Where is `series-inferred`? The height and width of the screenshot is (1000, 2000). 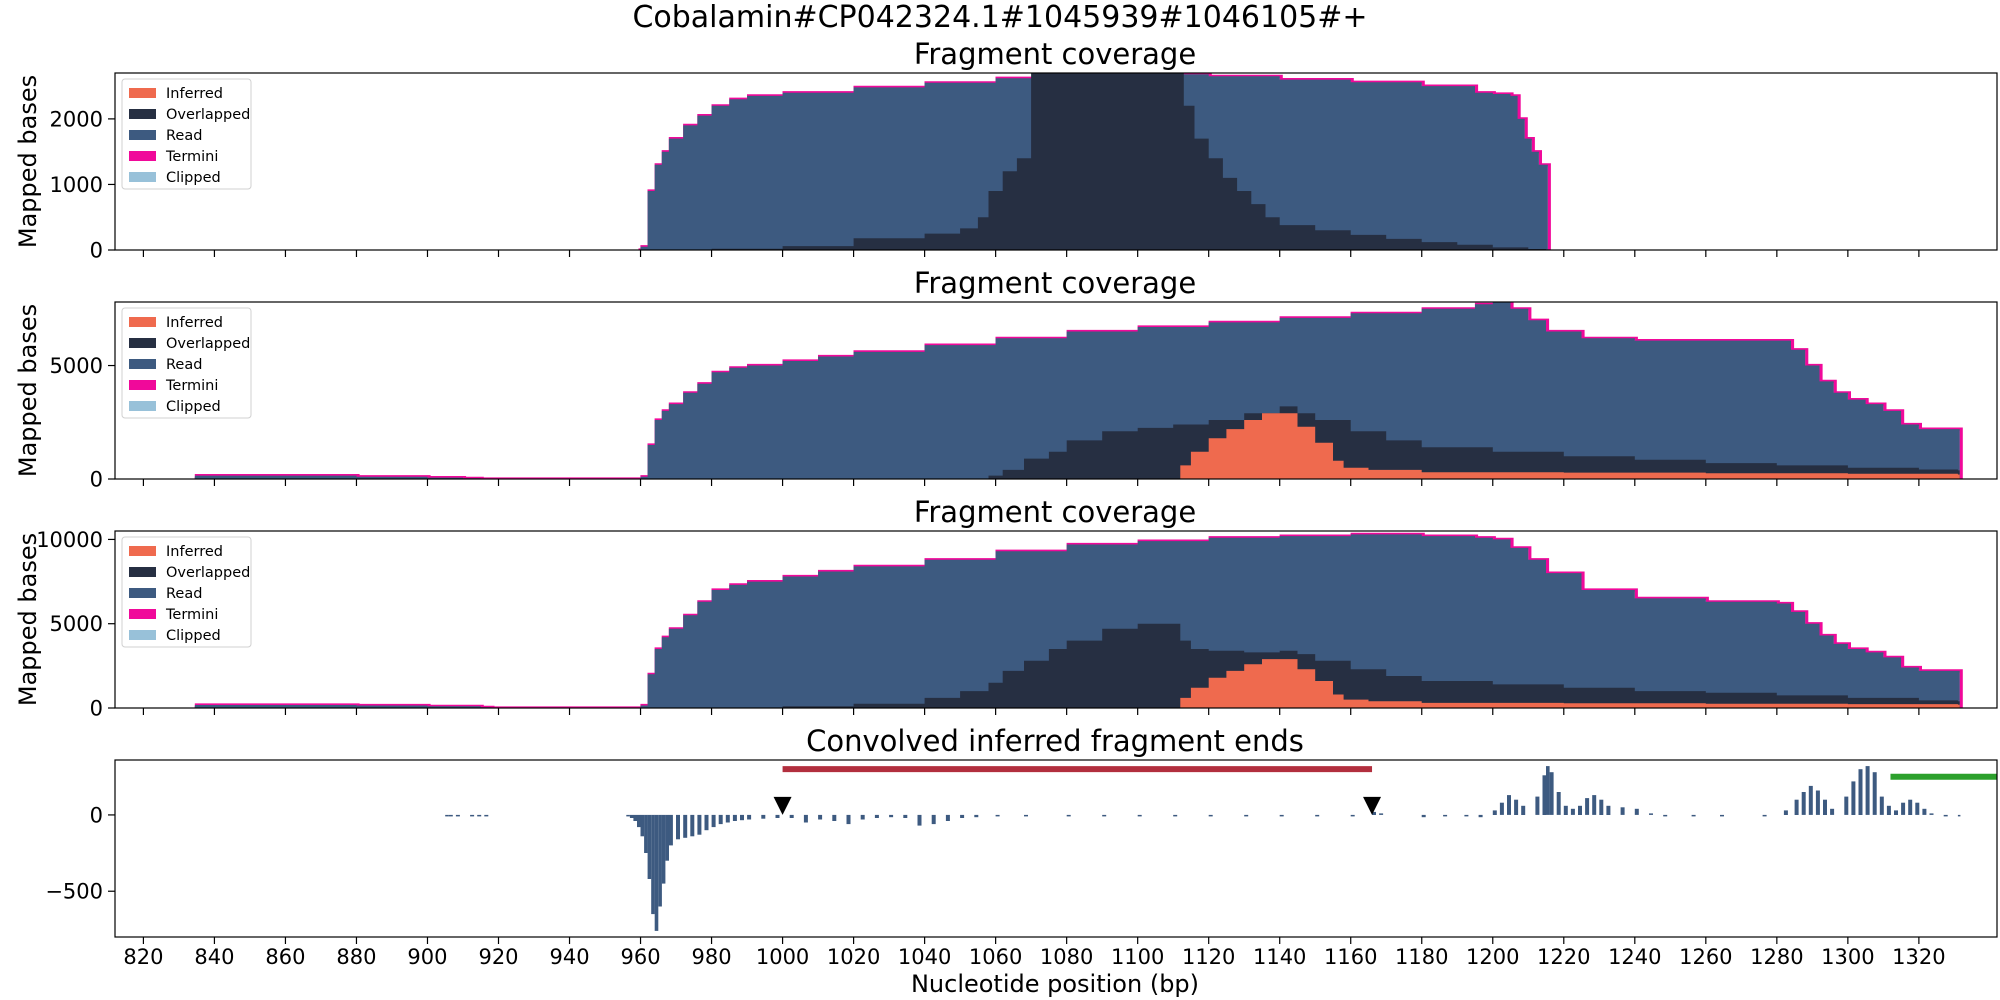
series-inferred is located at coordinates (1566, 446).